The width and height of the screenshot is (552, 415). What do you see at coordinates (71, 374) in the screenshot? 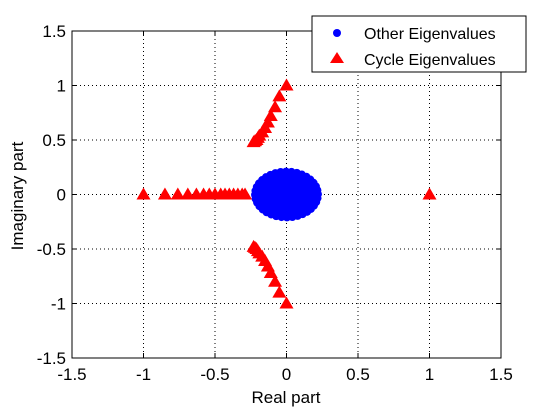
I see `x-tick-label: -1.5` at bounding box center [71, 374].